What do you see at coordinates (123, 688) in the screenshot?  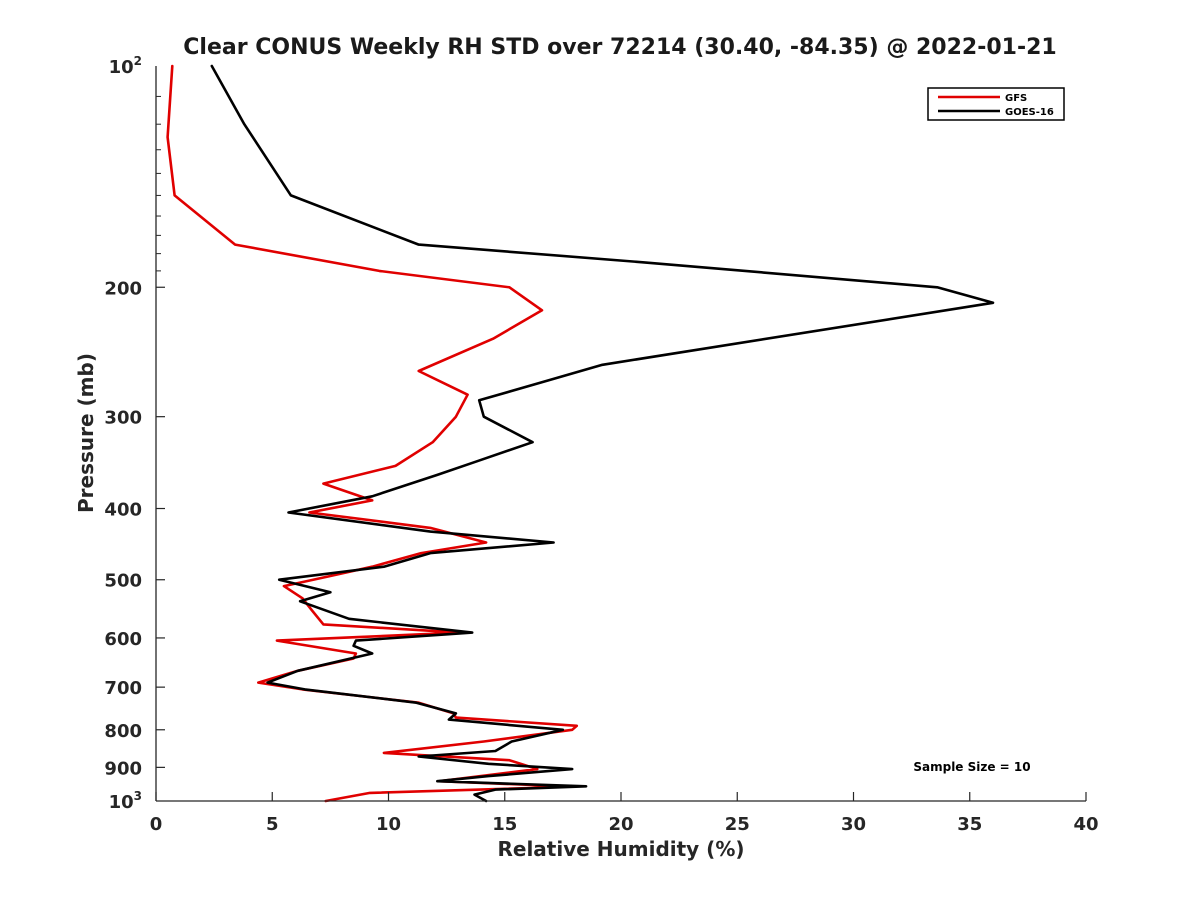 I see `y-tick-label: 700` at bounding box center [123, 688].